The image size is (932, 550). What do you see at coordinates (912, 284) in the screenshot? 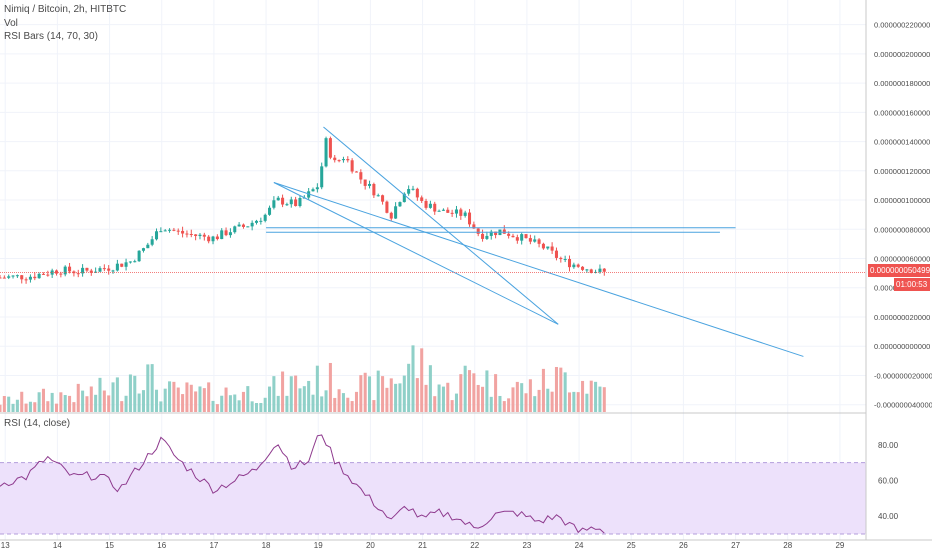
I see `countdown-tag: 01:00:53` at bounding box center [912, 284].